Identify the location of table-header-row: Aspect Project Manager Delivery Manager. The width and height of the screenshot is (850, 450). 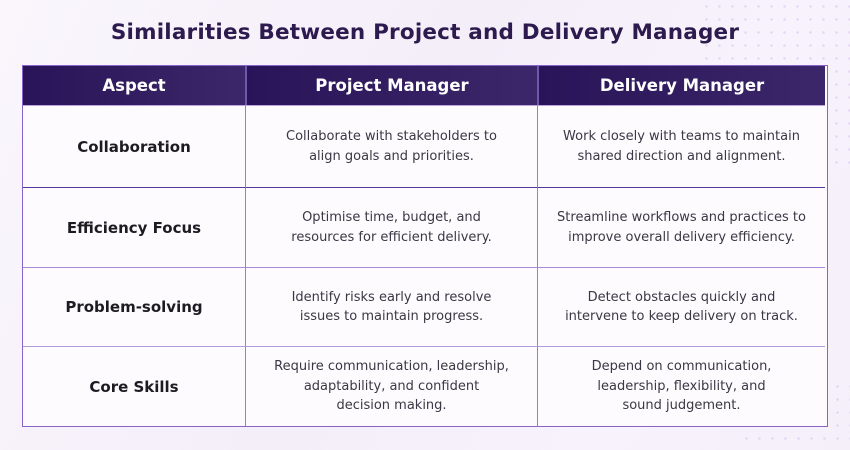
(425, 85).